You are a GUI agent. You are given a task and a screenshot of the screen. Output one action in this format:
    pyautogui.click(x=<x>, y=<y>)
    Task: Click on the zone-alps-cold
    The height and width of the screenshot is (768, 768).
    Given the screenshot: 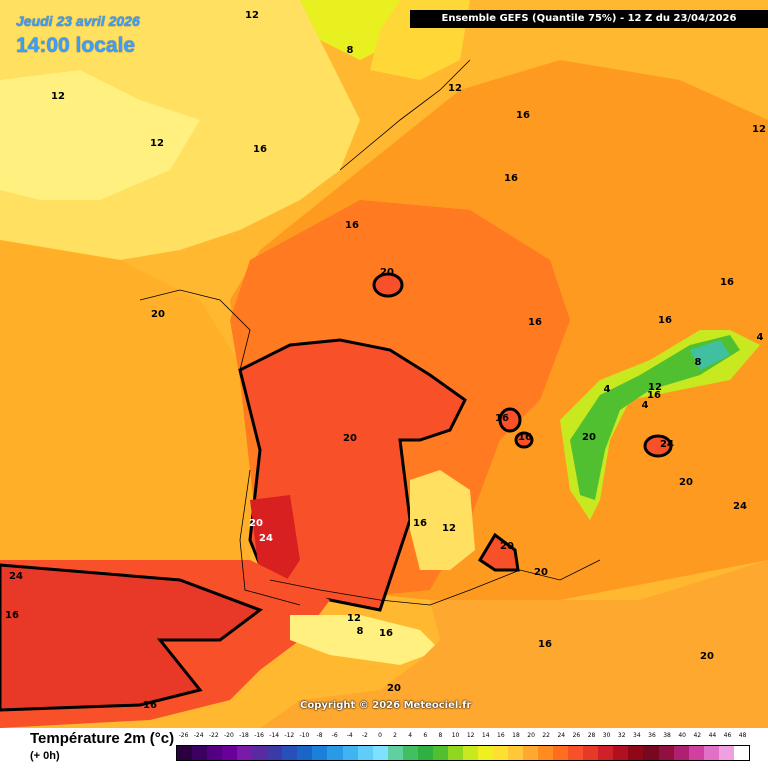 What is the action you would take?
    pyautogui.click(x=710, y=355)
    